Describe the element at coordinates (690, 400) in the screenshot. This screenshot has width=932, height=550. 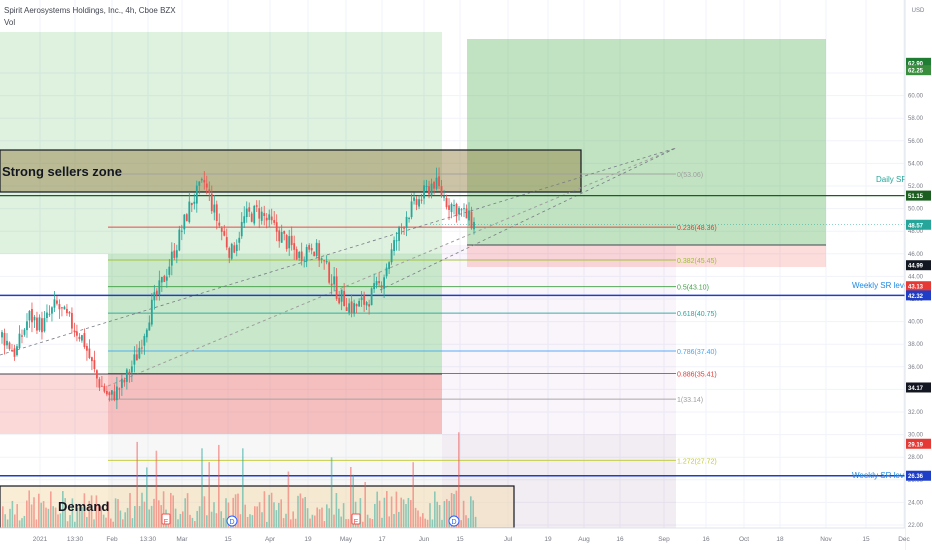
I see `fib-level-label: 1(33.14)` at that location.